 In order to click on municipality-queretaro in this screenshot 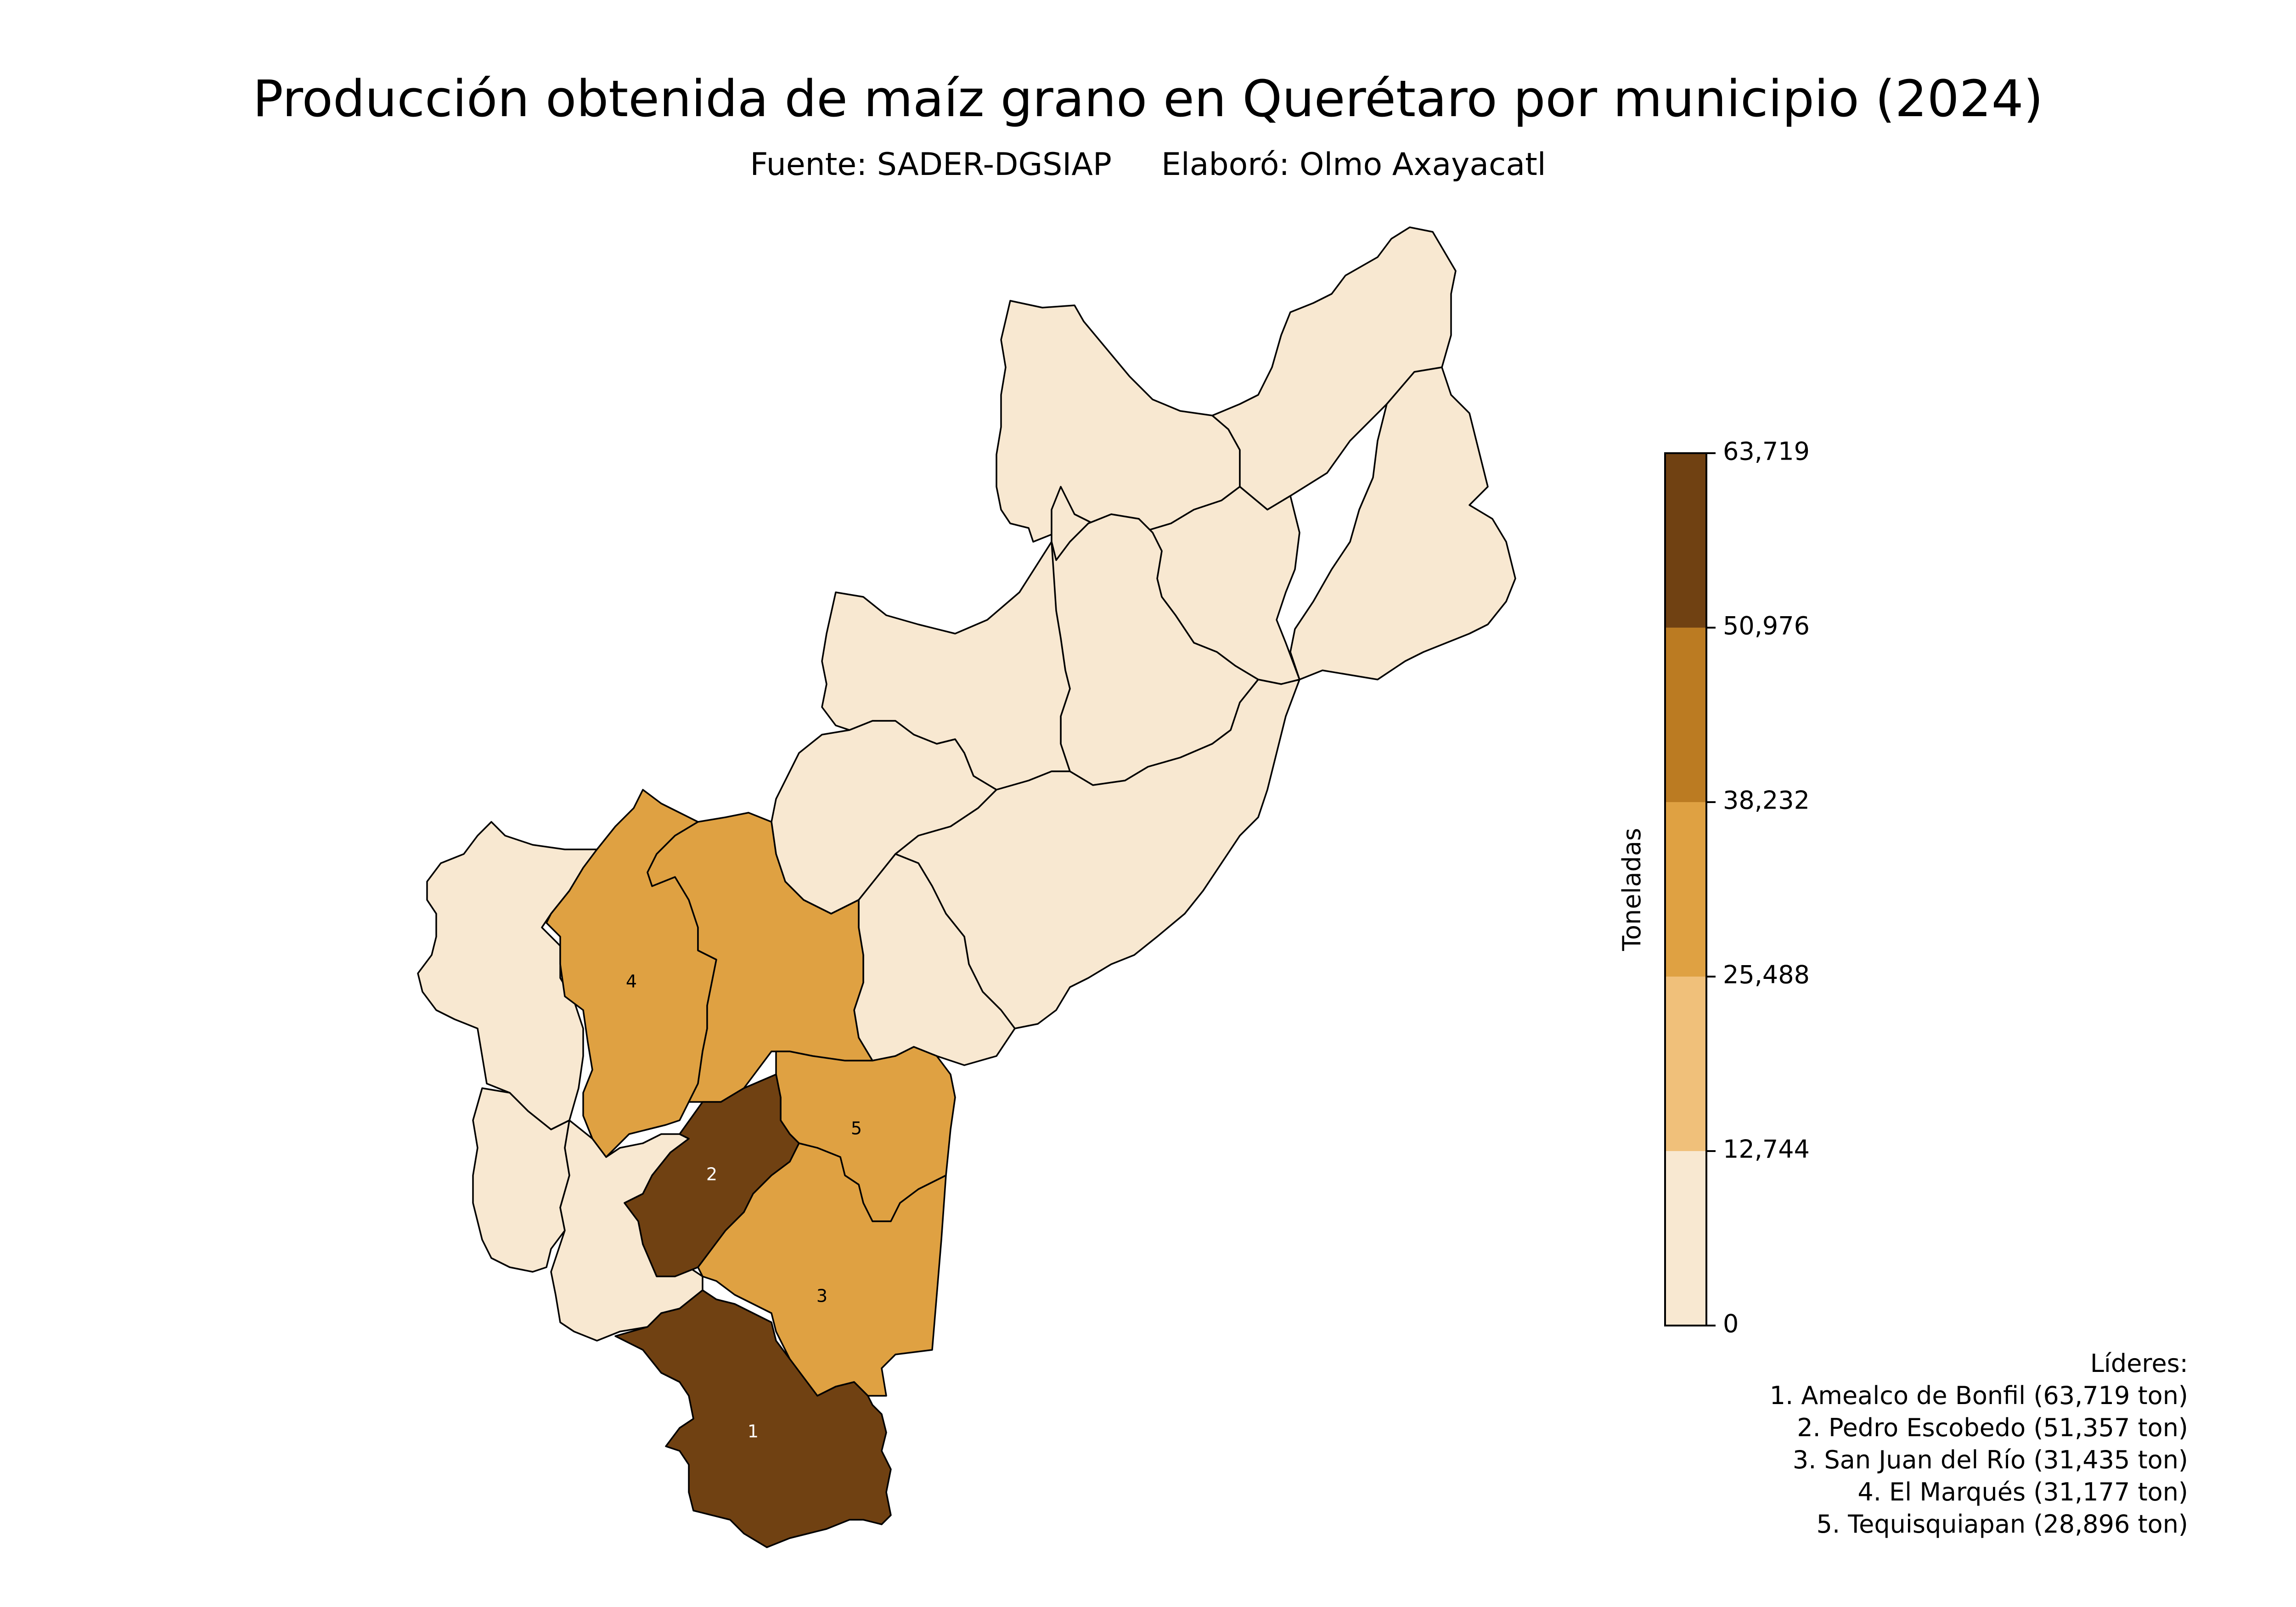, I will do `click(760, 957)`.